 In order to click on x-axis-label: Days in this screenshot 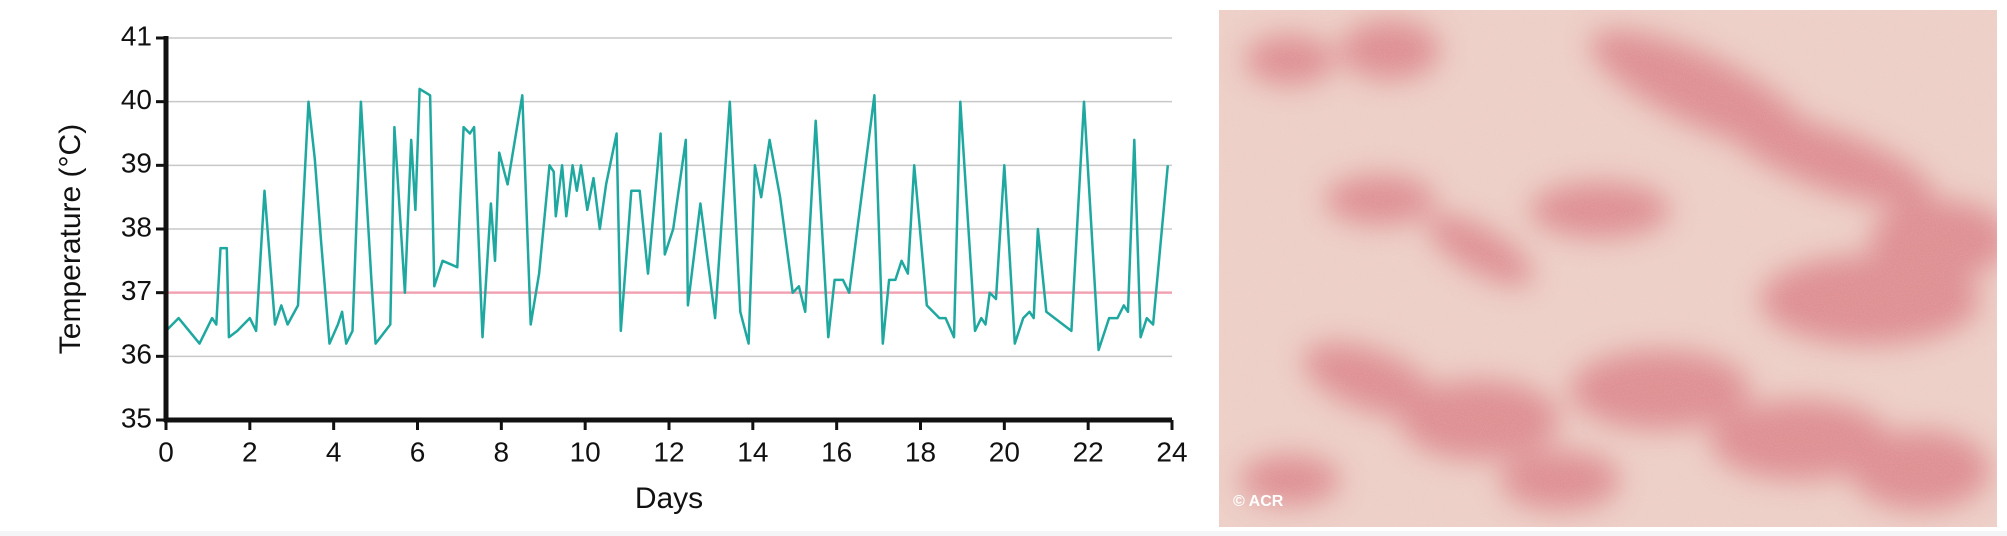, I will do `click(669, 498)`.